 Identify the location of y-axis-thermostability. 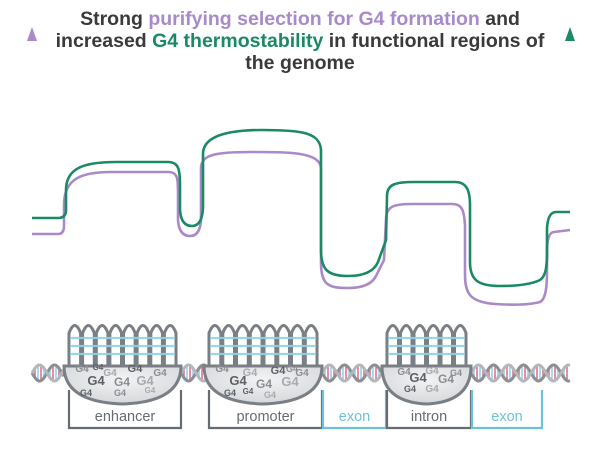
(570, 191).